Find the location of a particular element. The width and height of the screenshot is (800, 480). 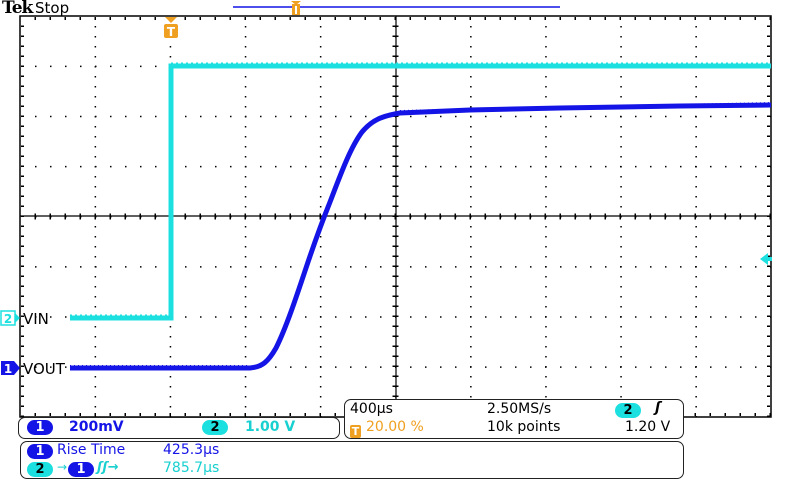

ch2-label: VIN is located at coordinates (36, 319).